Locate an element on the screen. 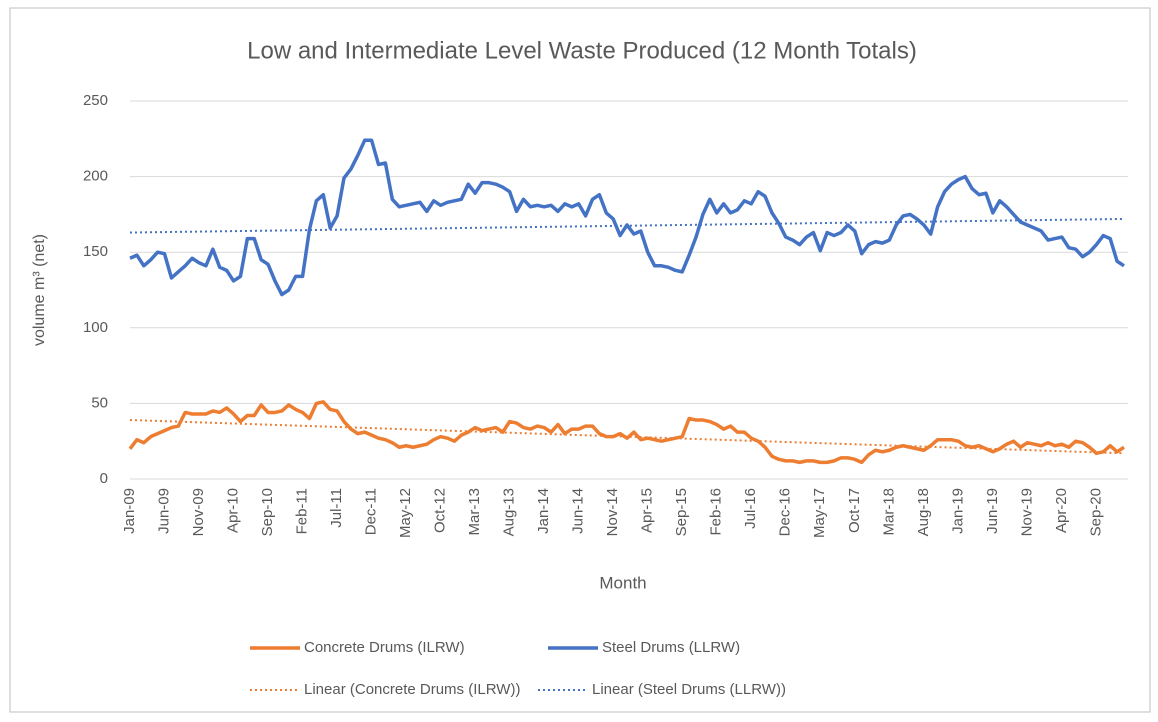 Image resolution: width=1158 pixels, height=722 pixels. x-tick-label: Jan-09 is located at coordinates (129, 511).